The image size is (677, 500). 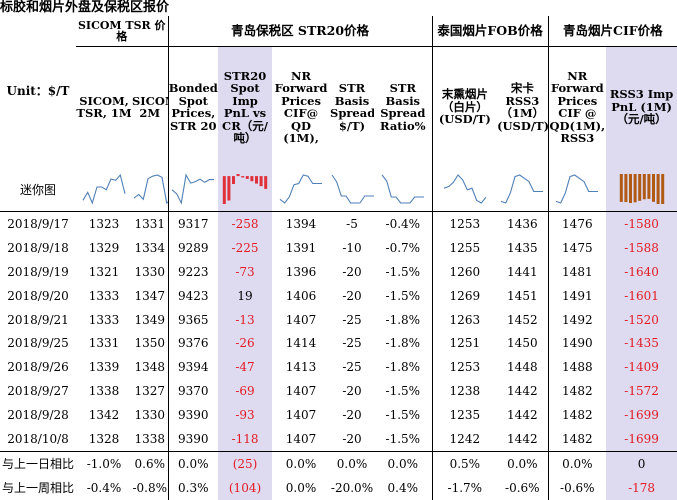 What do you see at coordinates (150, 391) in the screenshot?
I see `table-cell: 1327` at bounding box center [150, 391].